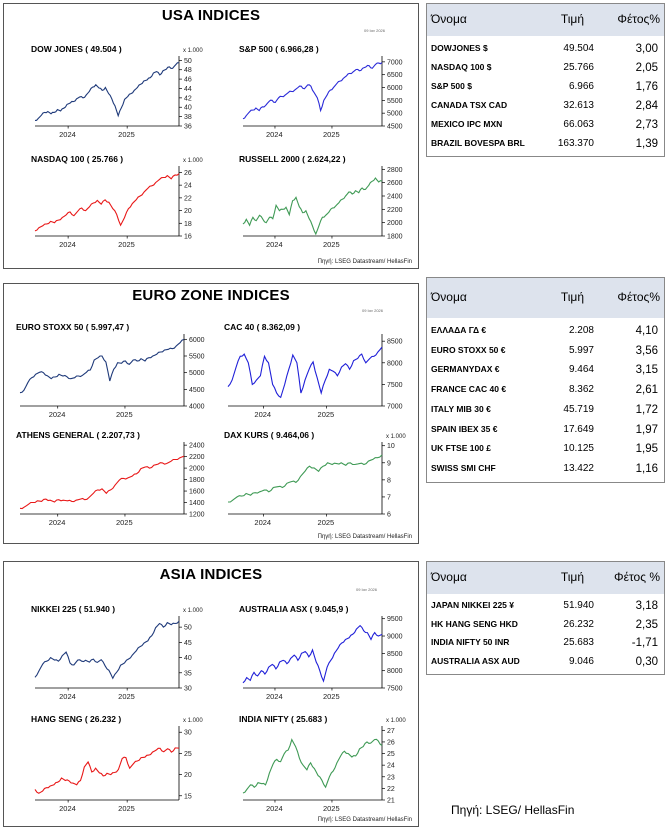  What do you see at coordinates (464, 428) in the screenshot?
I see `index-name: SPAIN IBEX 35 €` at bounding box center [464, 428].